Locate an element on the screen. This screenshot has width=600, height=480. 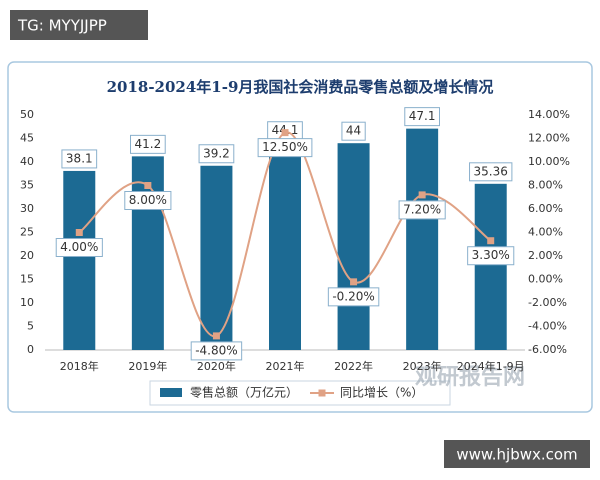
y2-tick-label: 14.00% is located at coordinates (549, 114).